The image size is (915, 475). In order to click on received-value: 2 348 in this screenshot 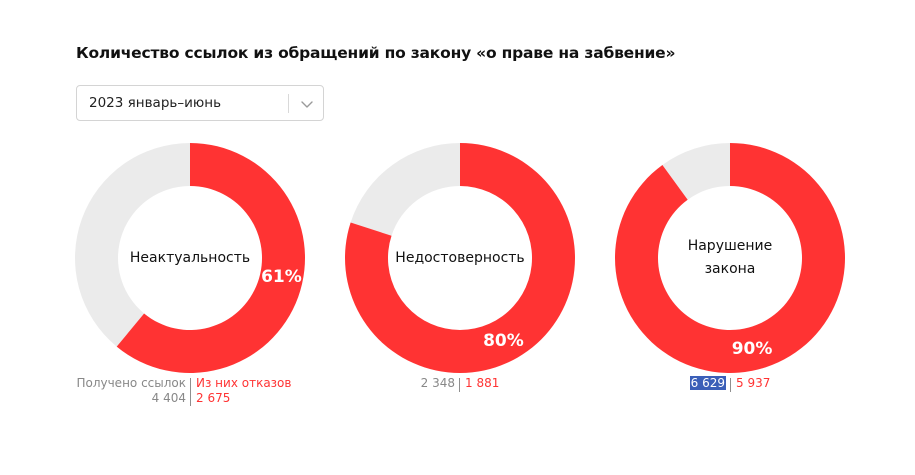, I will do `click(437, 383)`.